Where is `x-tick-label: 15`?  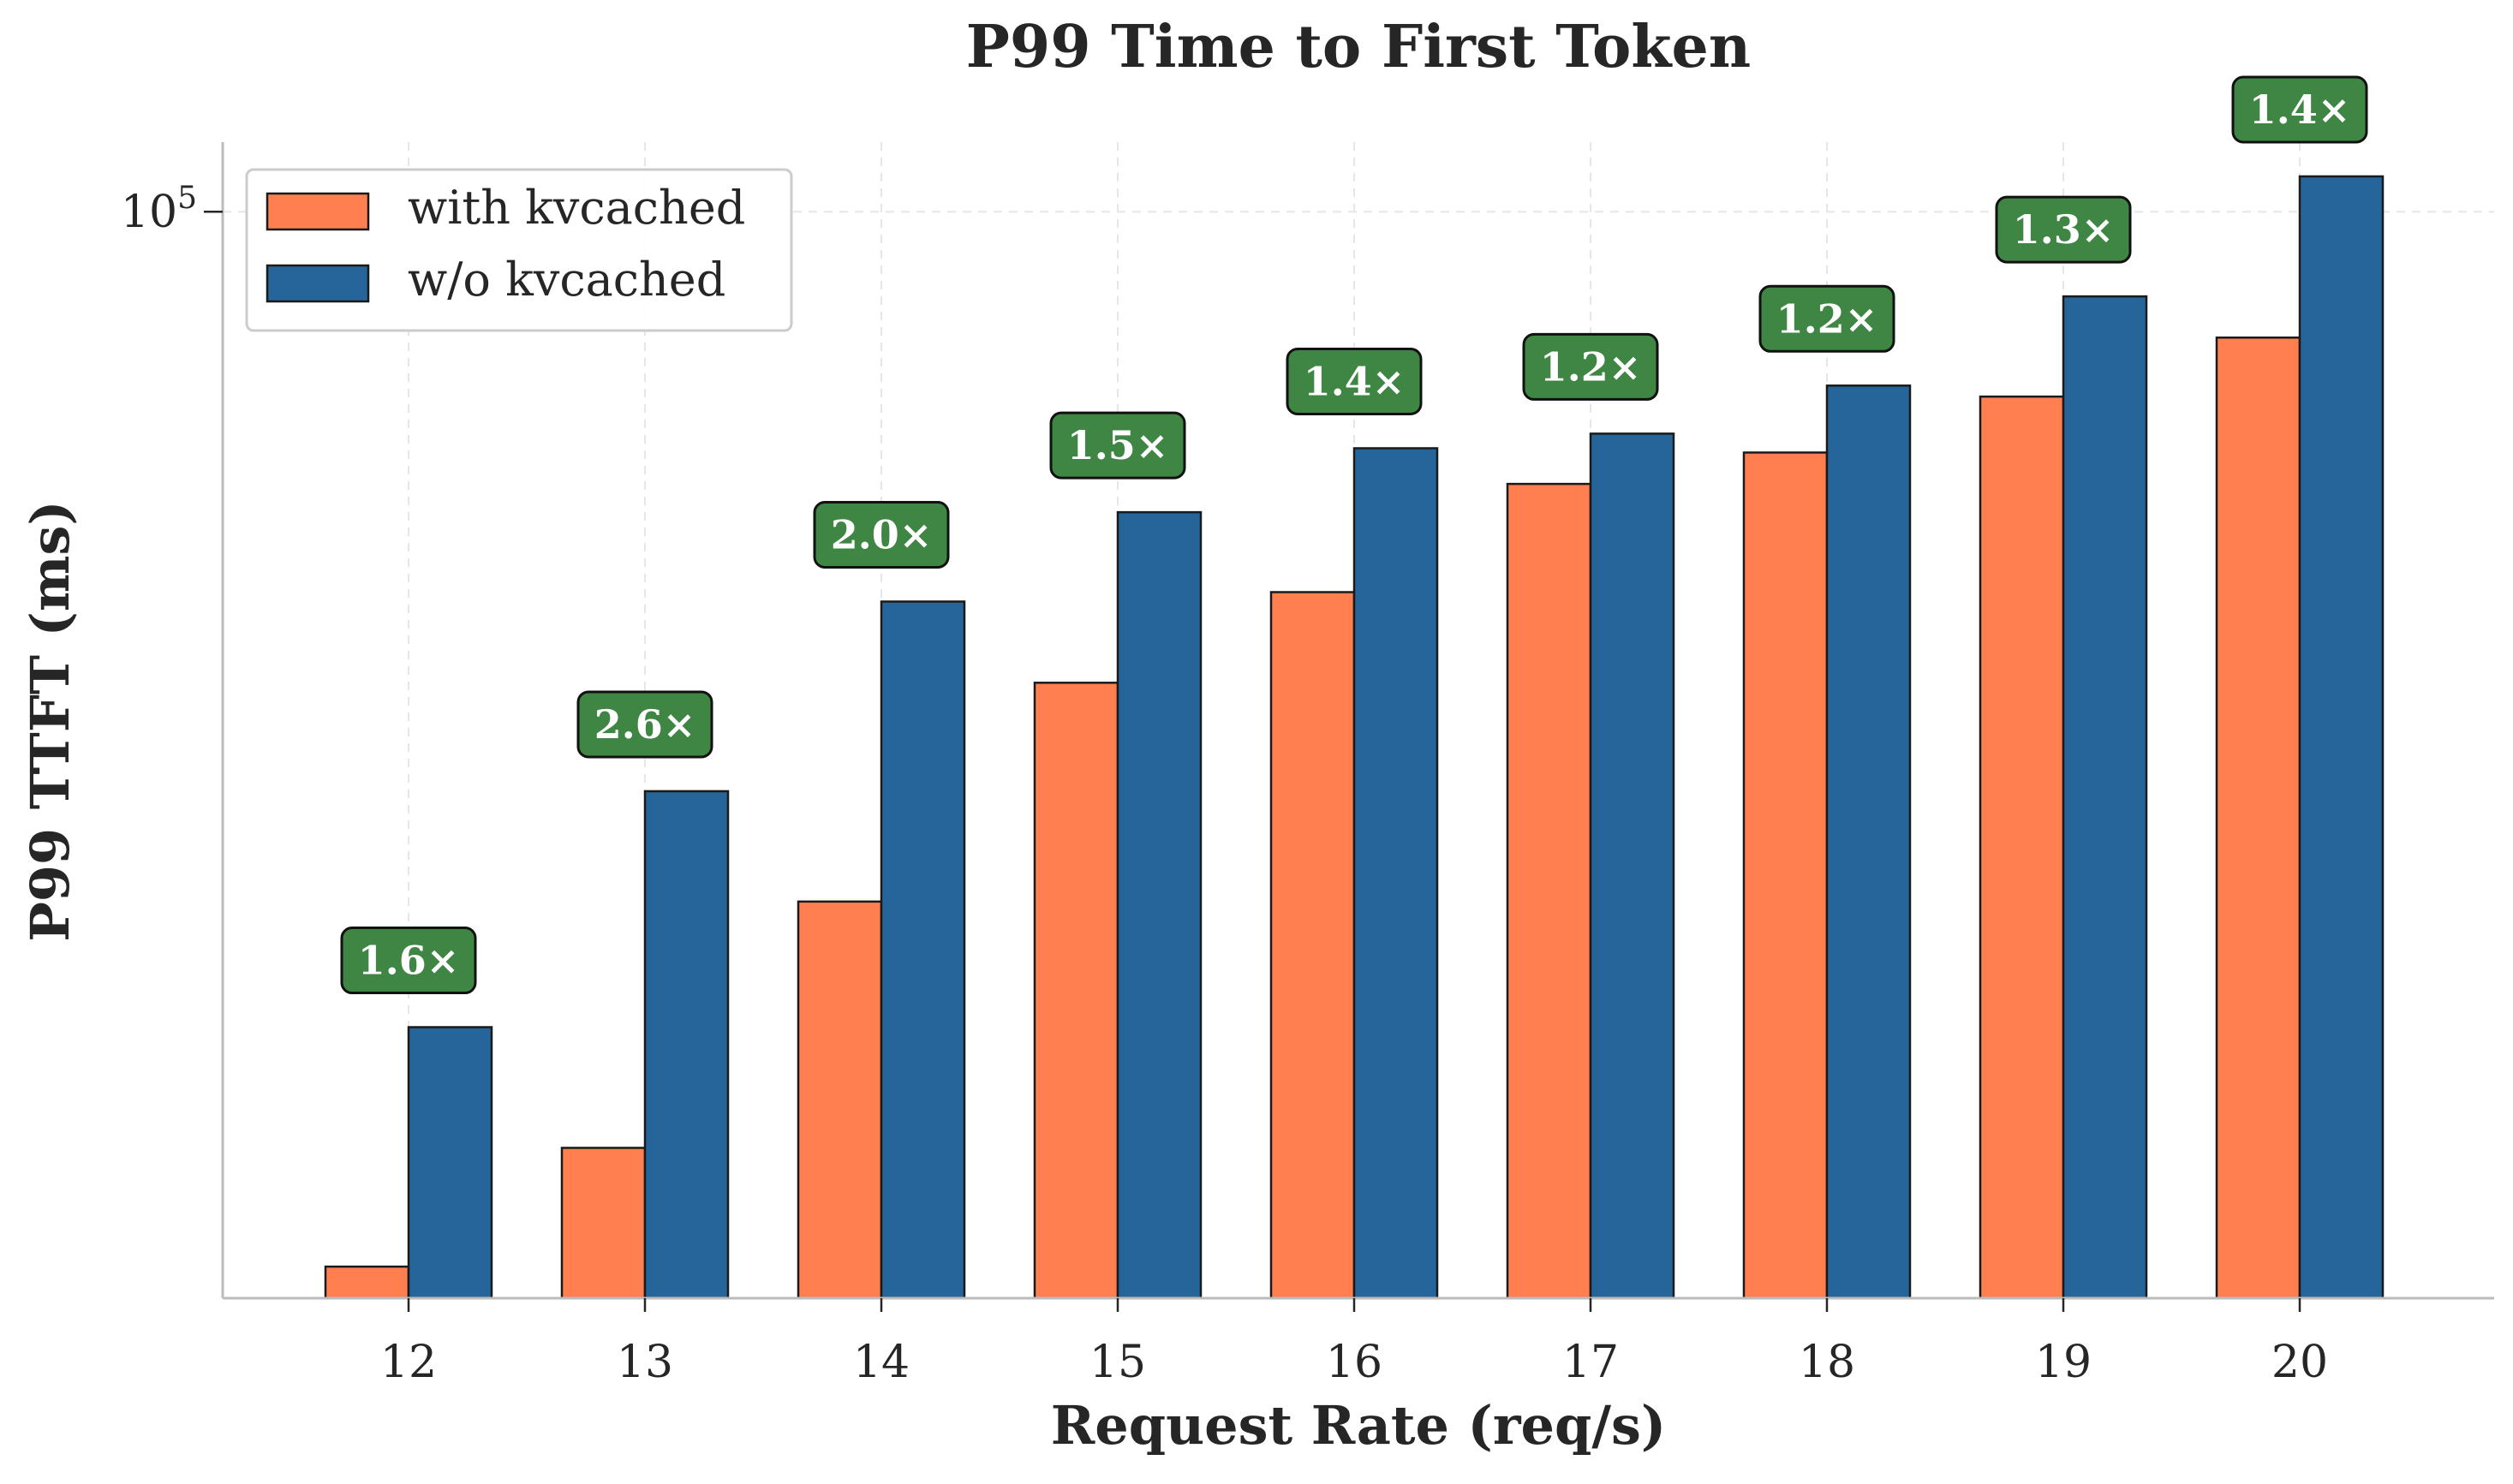 x-tick-label: 15 is located at coordinates (1117, 1363).